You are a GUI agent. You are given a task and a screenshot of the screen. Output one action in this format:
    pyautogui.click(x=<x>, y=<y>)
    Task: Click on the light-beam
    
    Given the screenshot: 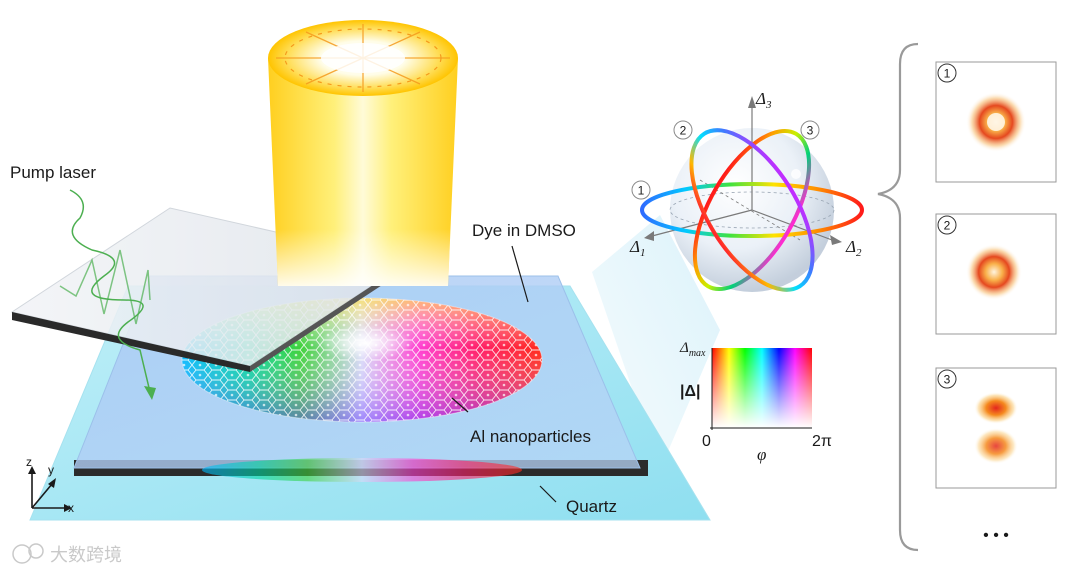 What is the action you would take?
    pyautogui.click(x=363, y=153)
    